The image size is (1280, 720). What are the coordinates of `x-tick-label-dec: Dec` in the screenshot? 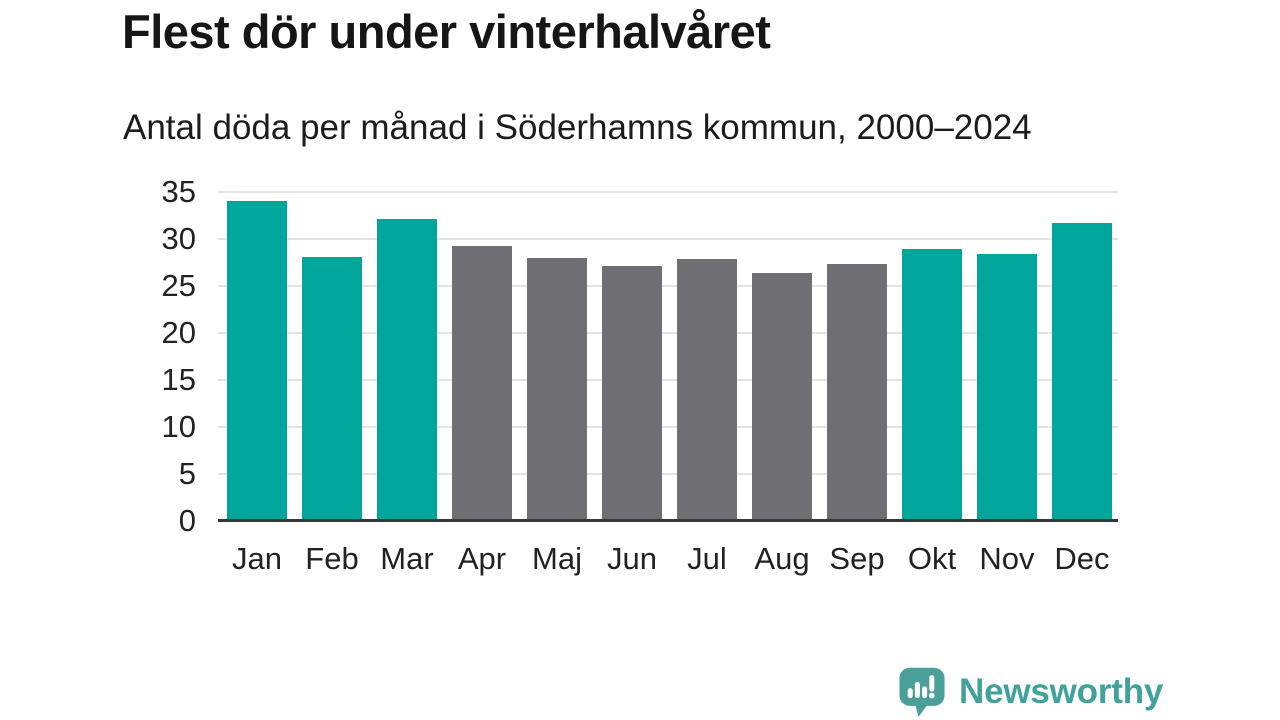 It's located at (1082, 558).